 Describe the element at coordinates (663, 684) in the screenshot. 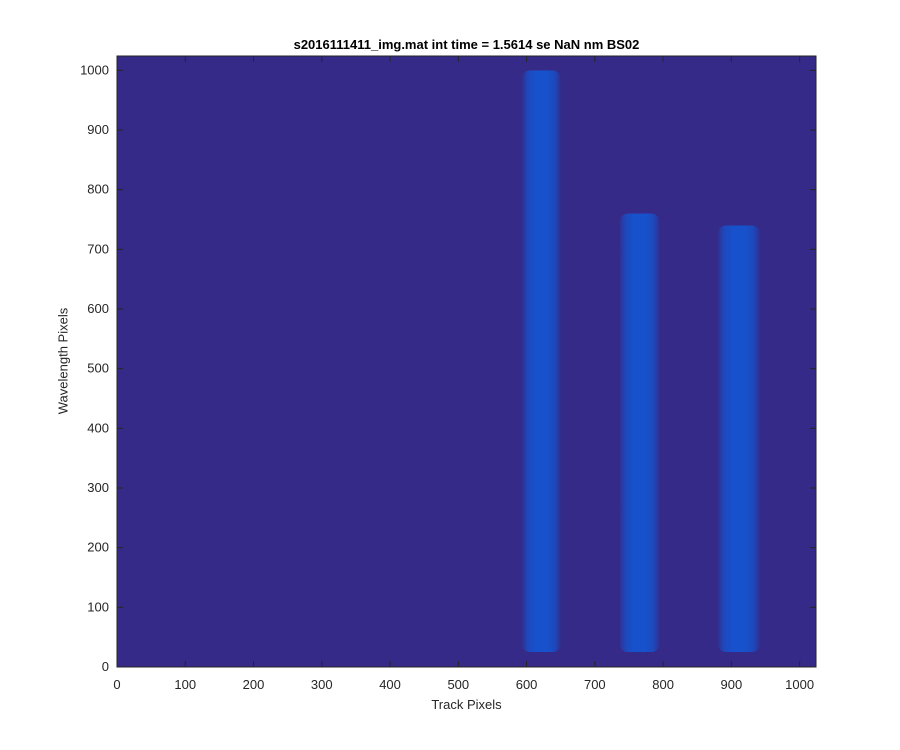

I see `x-tick-label: 800` at that location.